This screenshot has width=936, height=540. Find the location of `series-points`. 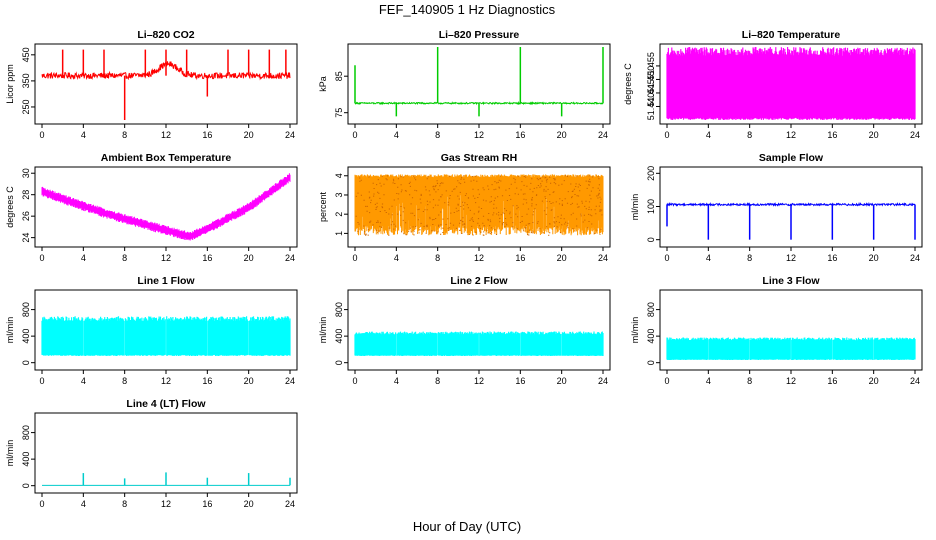

series-points is located at coordinates (479, 205).